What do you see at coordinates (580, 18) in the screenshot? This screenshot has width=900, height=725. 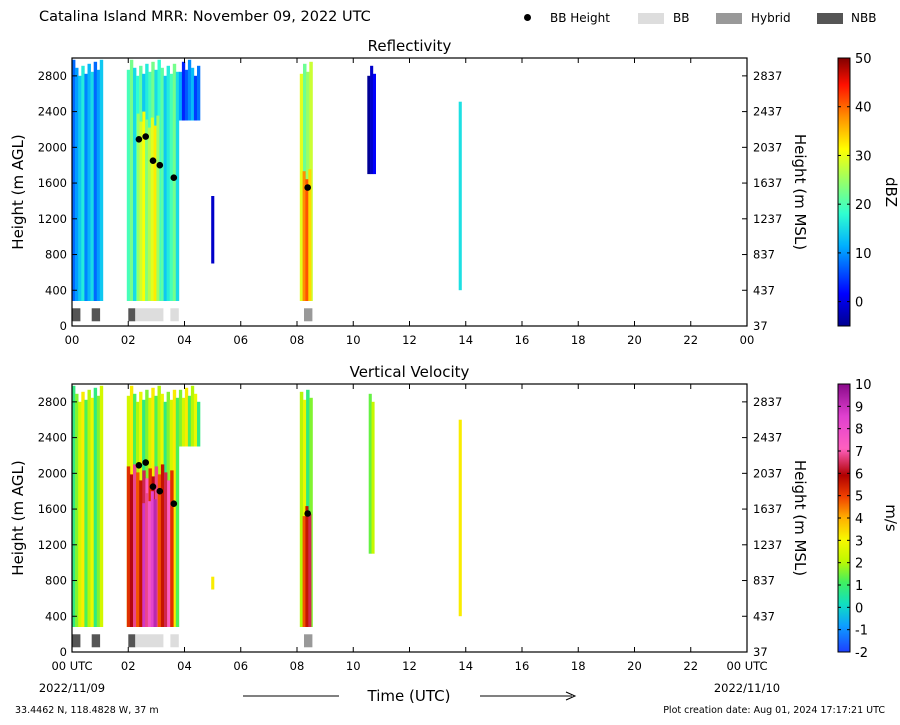 I see `legend-label: BB Height` at bounding box center [580, 18].